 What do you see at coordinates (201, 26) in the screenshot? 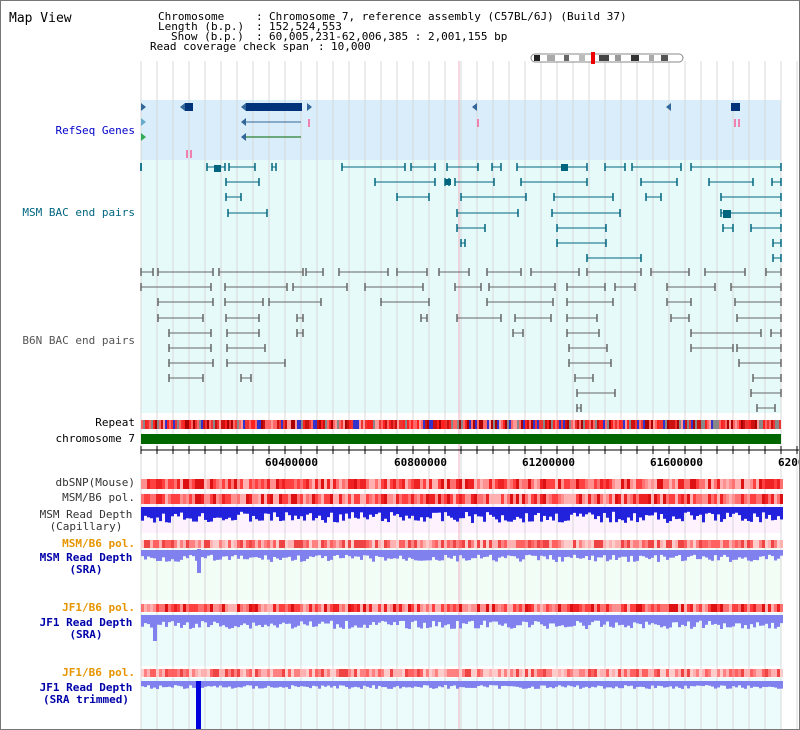
I see `length-key: Length (b.p.)` at bounding box center [201, 26].